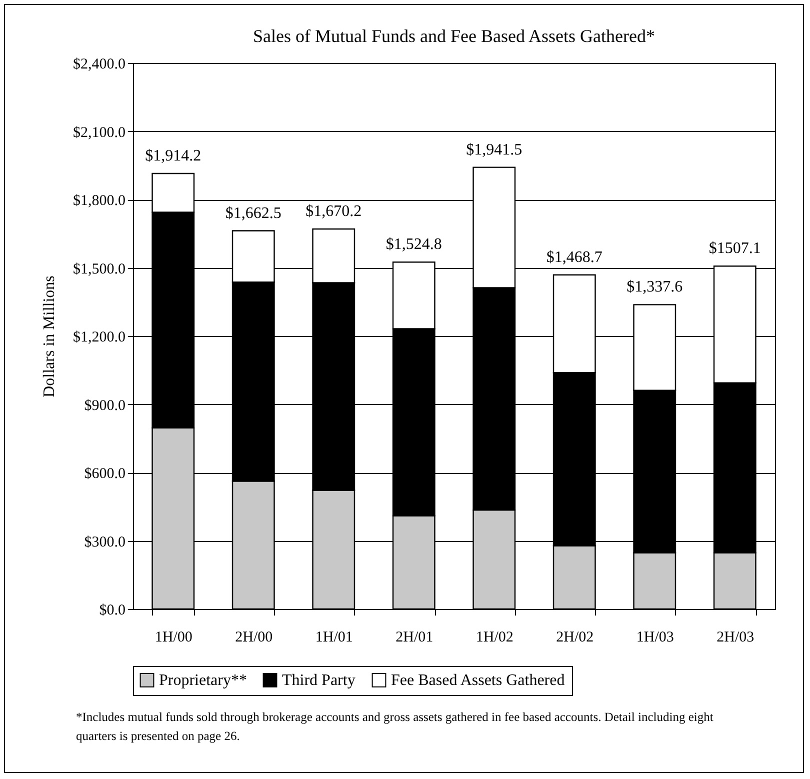 The width and height of the screenshot is (810, 779). I want to click on y-tick-label: $1,500.0, so click(99, 269).